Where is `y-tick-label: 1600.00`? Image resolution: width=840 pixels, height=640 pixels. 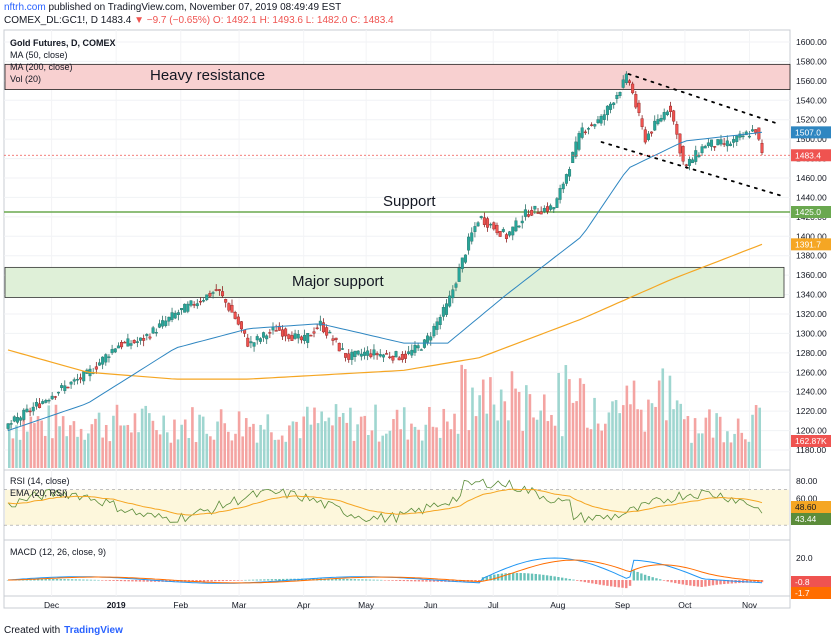
y-tick-label: 1600.00 is located at coordinates (811, 42).